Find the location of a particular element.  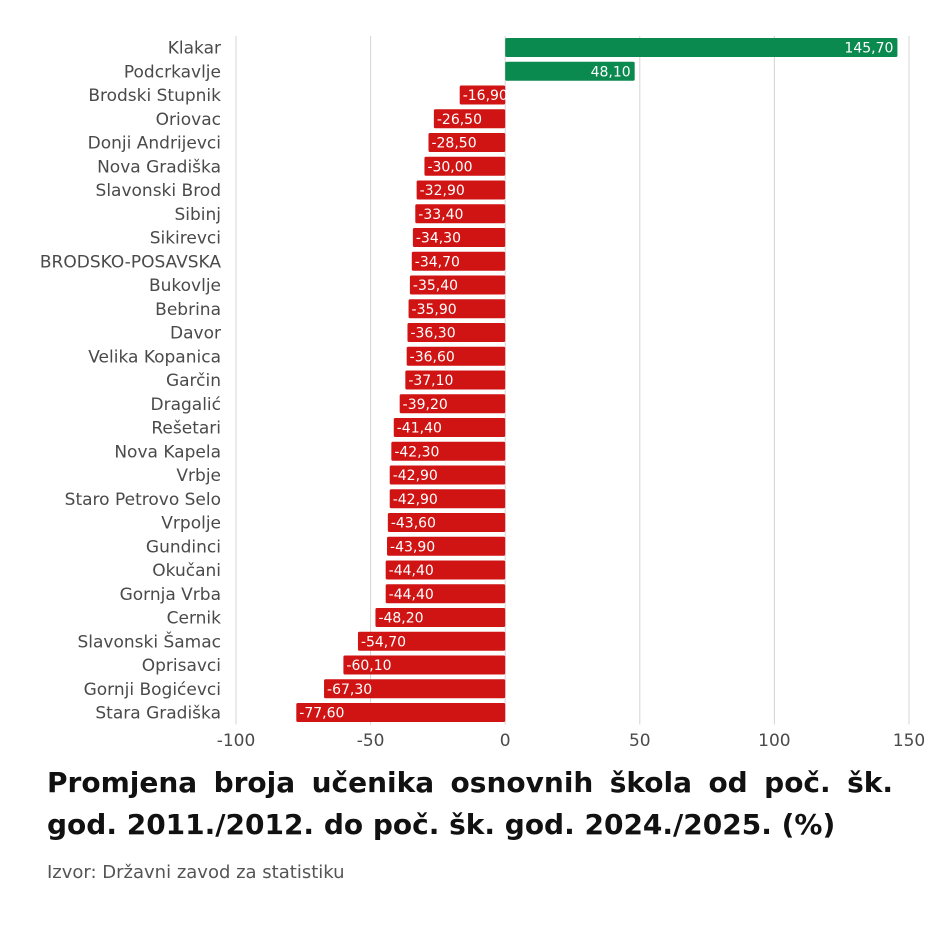

category-label: Brodski Stupnik is located at coordinates (154, 96).